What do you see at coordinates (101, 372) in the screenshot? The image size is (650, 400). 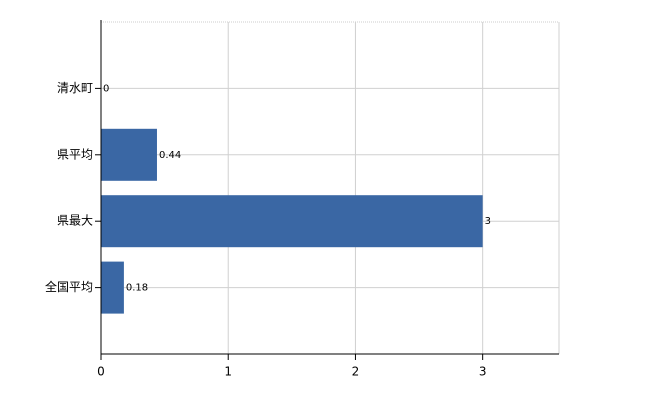 I see `x-tick-label: 0` at bounding box center [101, 372].